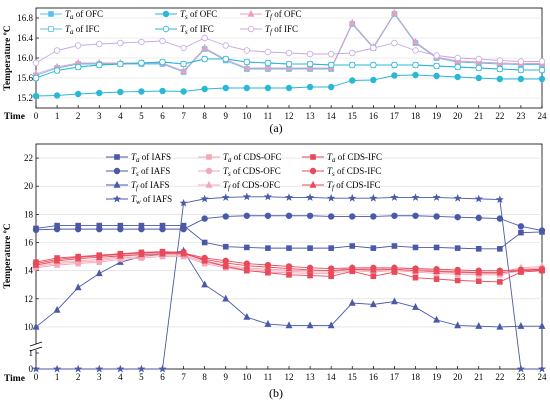 Image resolution: width=550 pixels, height=403 pixels. I want to click on legend-label-ts_ofc: Ts of OFC, so click(198, 15).